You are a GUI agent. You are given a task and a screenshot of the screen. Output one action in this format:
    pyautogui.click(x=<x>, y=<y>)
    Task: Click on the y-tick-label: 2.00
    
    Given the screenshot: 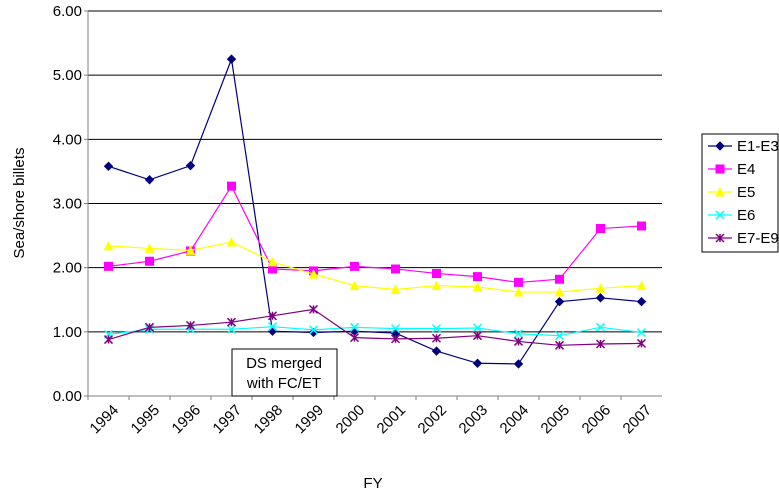 What is the action you would take?
    pyautogui.click(x=67, y=268)
    